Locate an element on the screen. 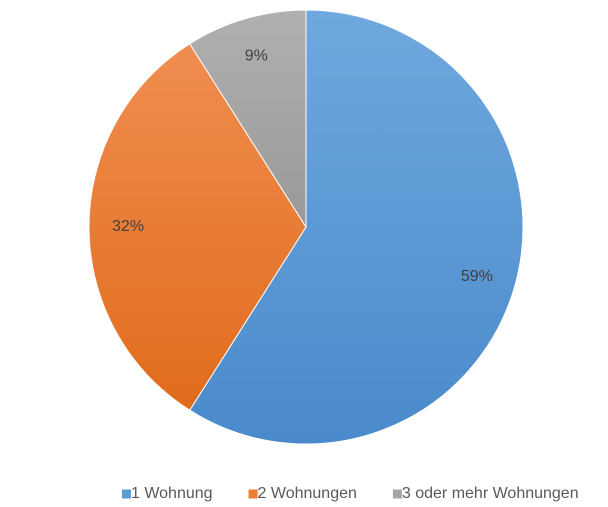  legend-text: 2 Wohnungen is located at coordinates (307, 493).